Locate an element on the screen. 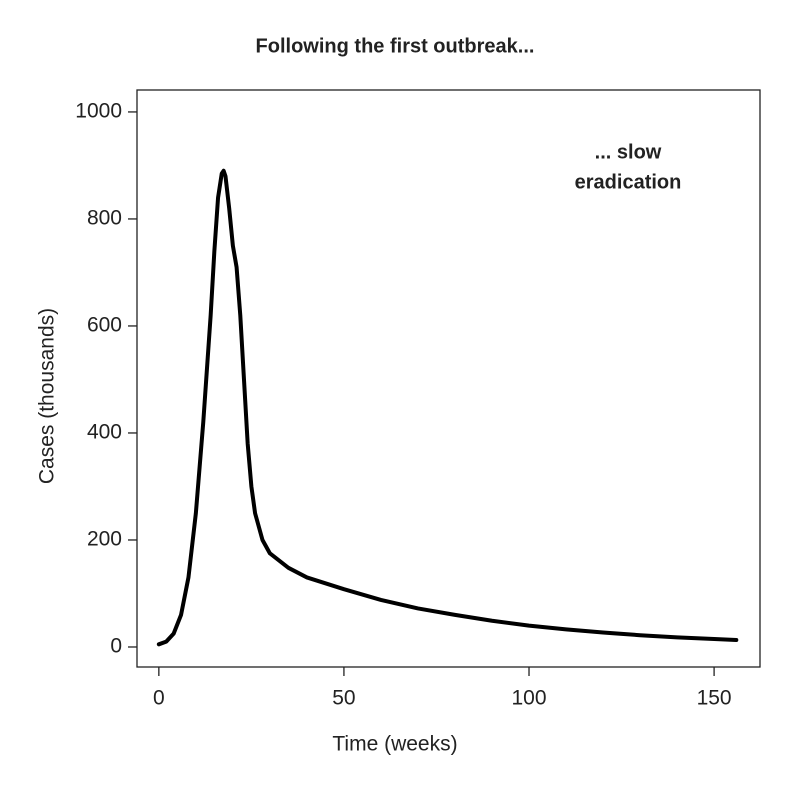 The image size is (790, 795). annotation: ... slow is located at coordinates (628, 152).